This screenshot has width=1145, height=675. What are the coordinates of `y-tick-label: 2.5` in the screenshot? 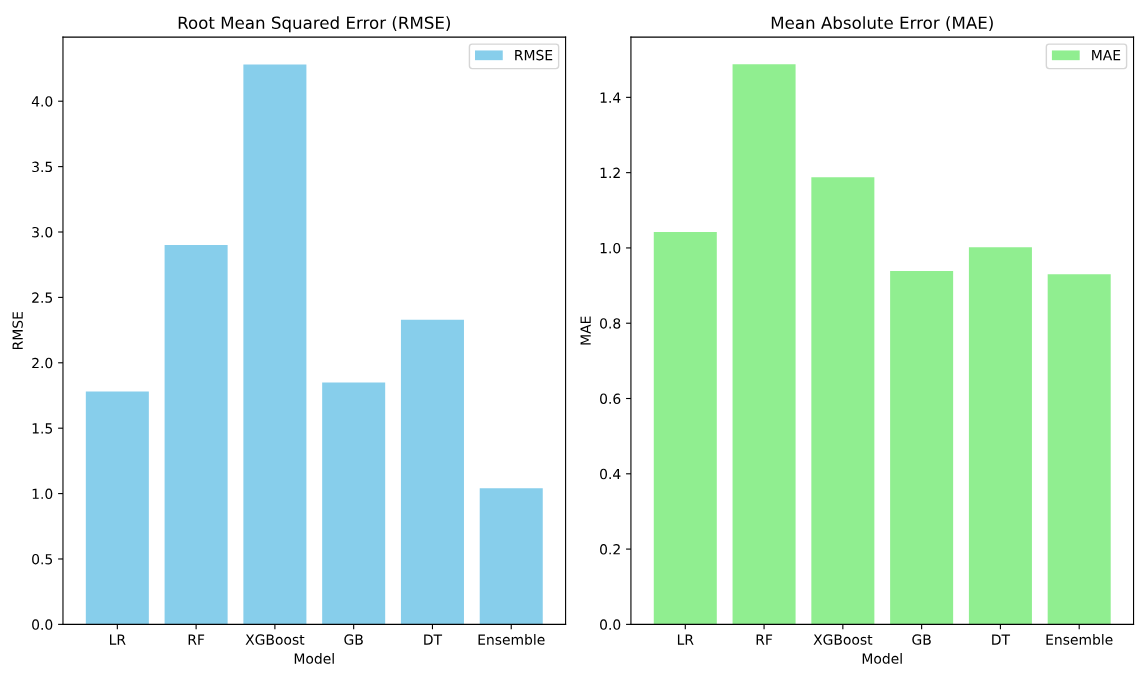 It's located at (42, 297).